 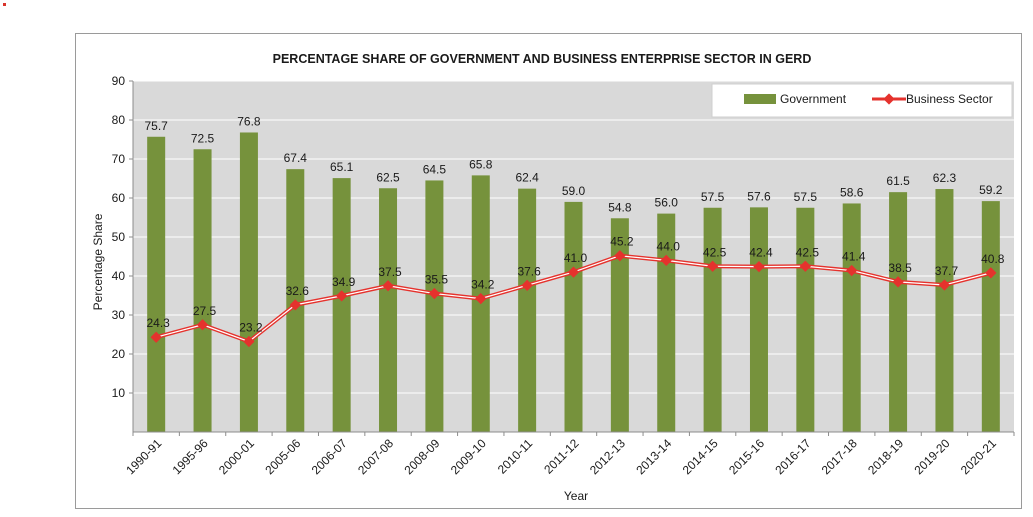 I want to click on business-sector-label: 37.5, so click(x=390, y=272).